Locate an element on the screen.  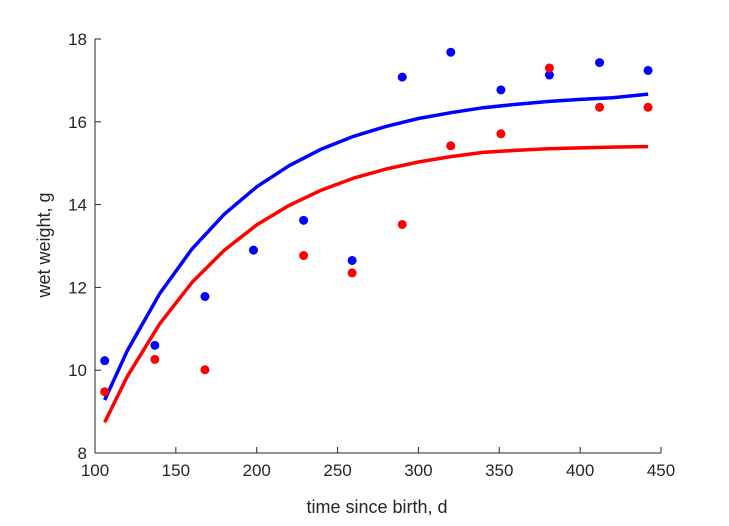
y-tick-label: 18 is located at coordinates (77, 39).